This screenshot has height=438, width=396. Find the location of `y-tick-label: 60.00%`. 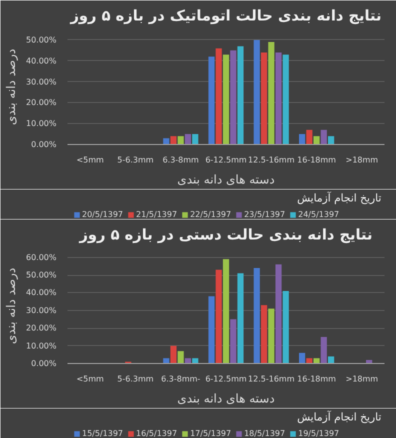

y-tick-label: 60.00% is located at coordinates (41, 257).